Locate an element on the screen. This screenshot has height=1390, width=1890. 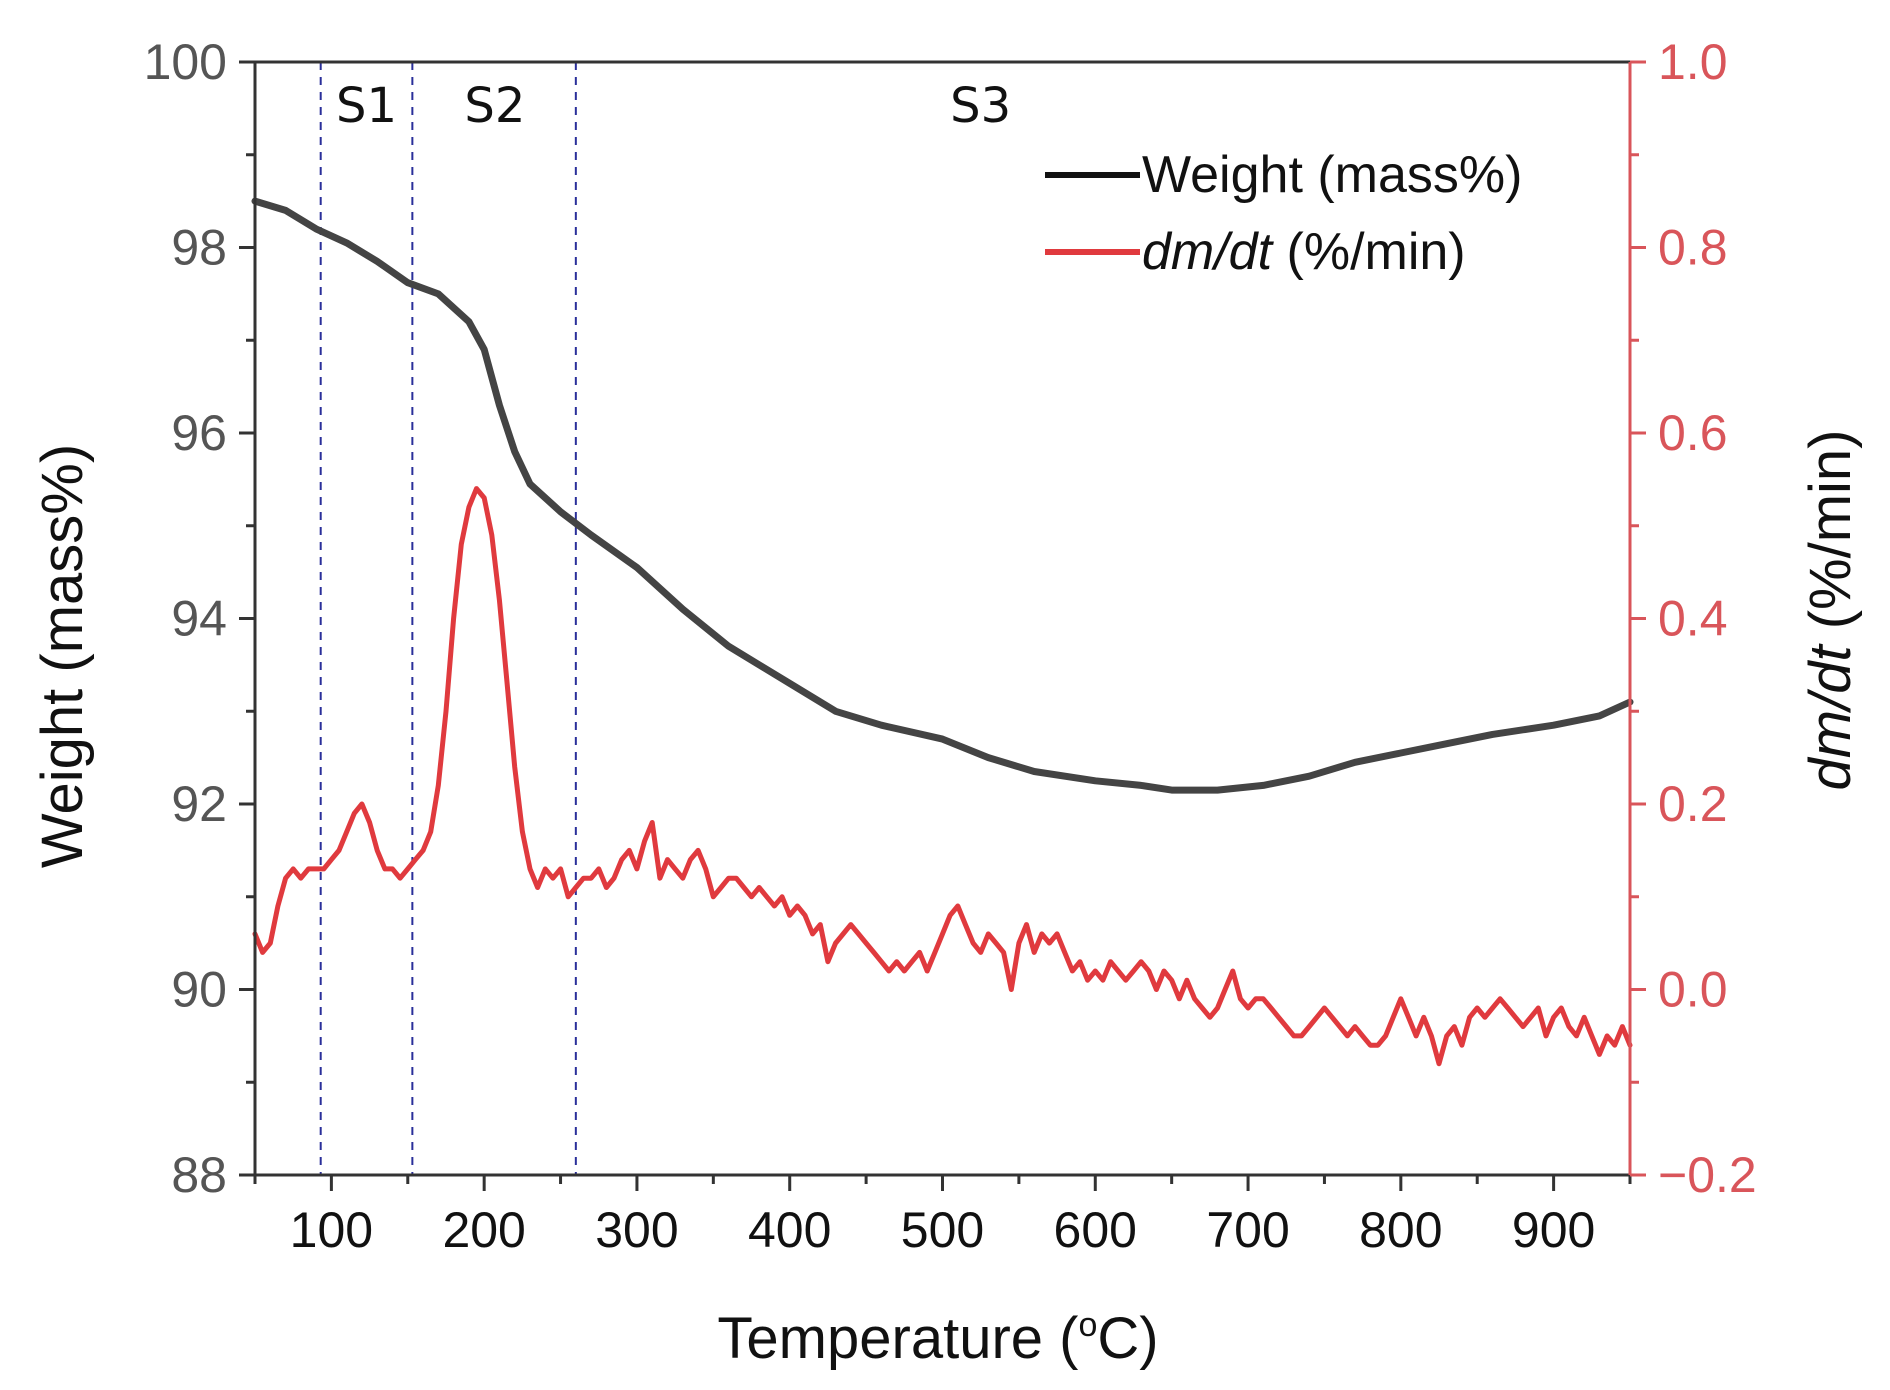
x-tick-label: 400 is located at coordinates (789, 1230).